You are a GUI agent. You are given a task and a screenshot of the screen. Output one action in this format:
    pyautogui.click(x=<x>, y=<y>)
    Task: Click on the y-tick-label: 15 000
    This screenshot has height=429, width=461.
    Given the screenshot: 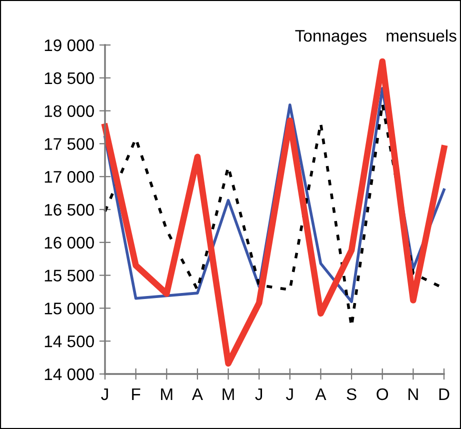 What is the action you would take?
    pyautogui.click(x=69, y=308)
    